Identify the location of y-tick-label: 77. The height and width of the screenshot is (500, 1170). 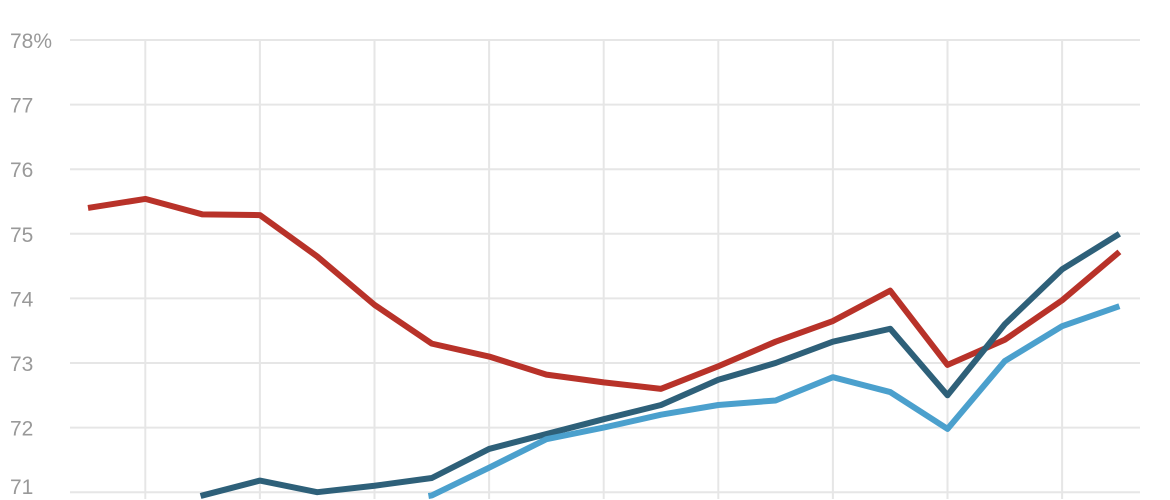
(21, 106).